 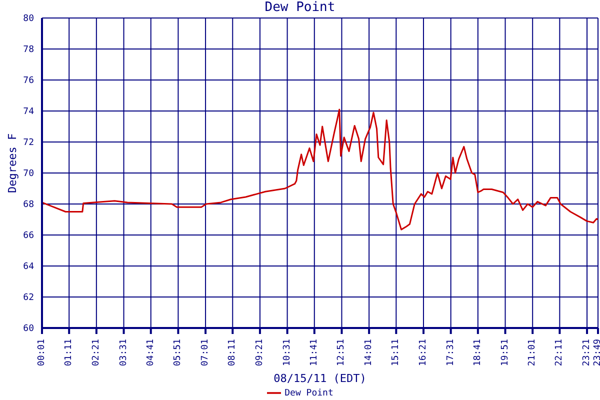 I want to click on x-tick-label: 02:21, so click(x=96, y=352).